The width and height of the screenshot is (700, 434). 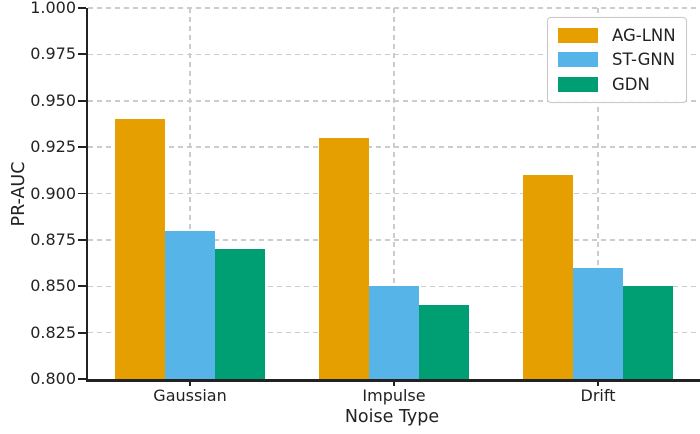 I want to click on y-tick-mark-0.925, so click(x=82, y=147).